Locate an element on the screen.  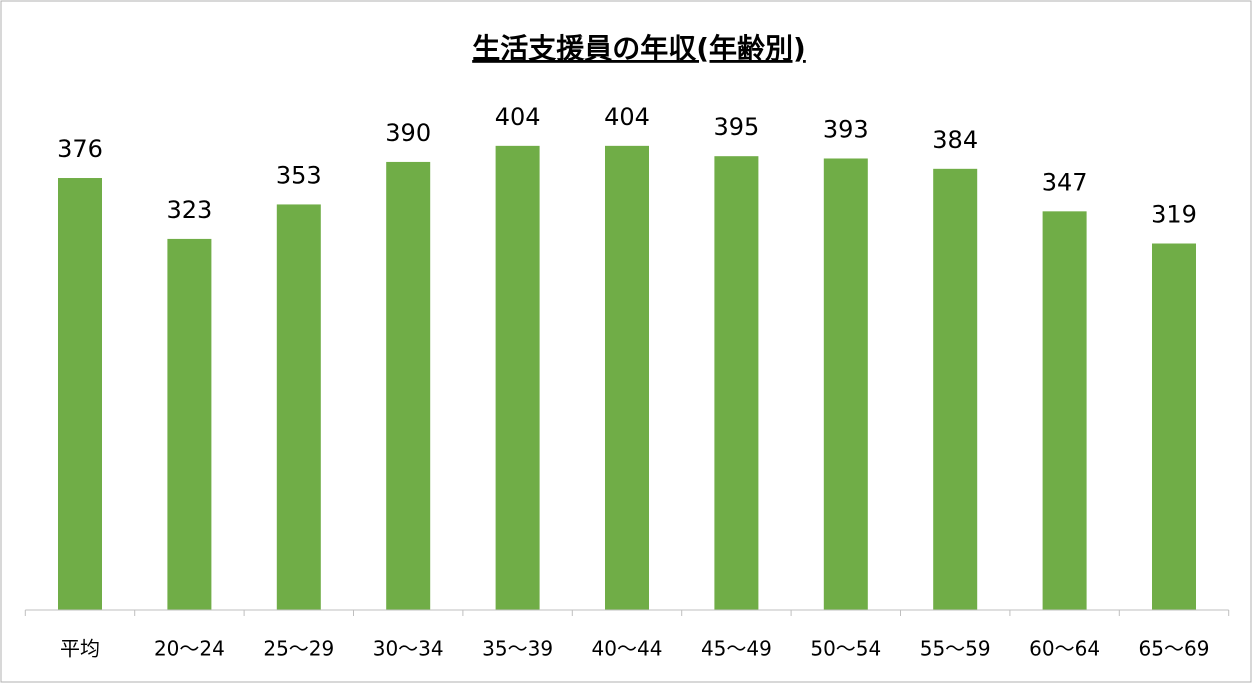
data-label: 390 is located at coordinates (408, 133).